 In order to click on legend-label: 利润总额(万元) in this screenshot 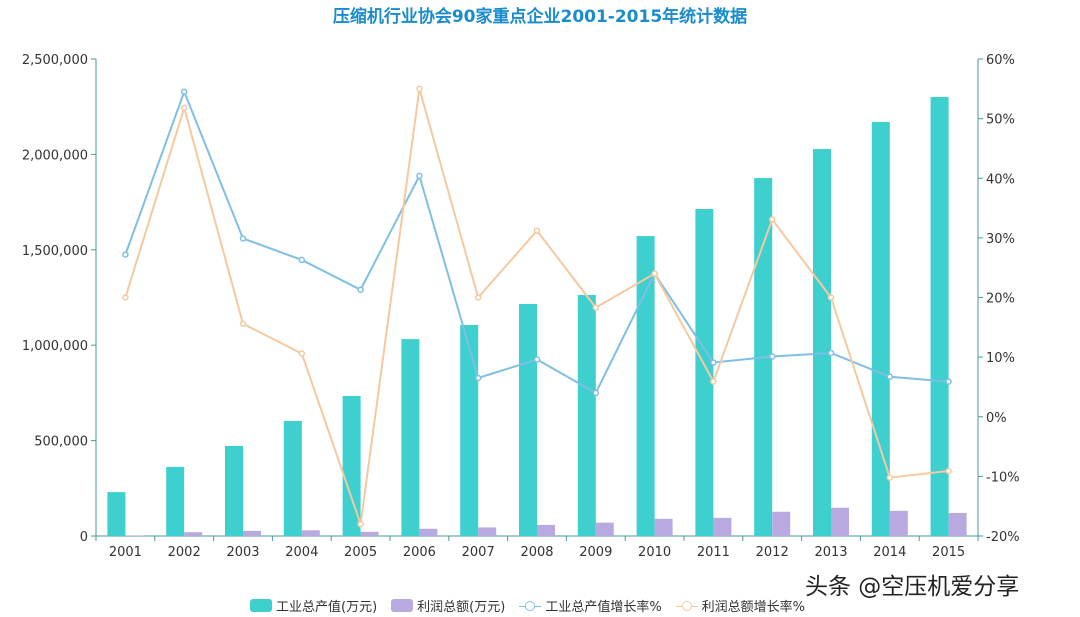, I will do `click(461, 607)`.